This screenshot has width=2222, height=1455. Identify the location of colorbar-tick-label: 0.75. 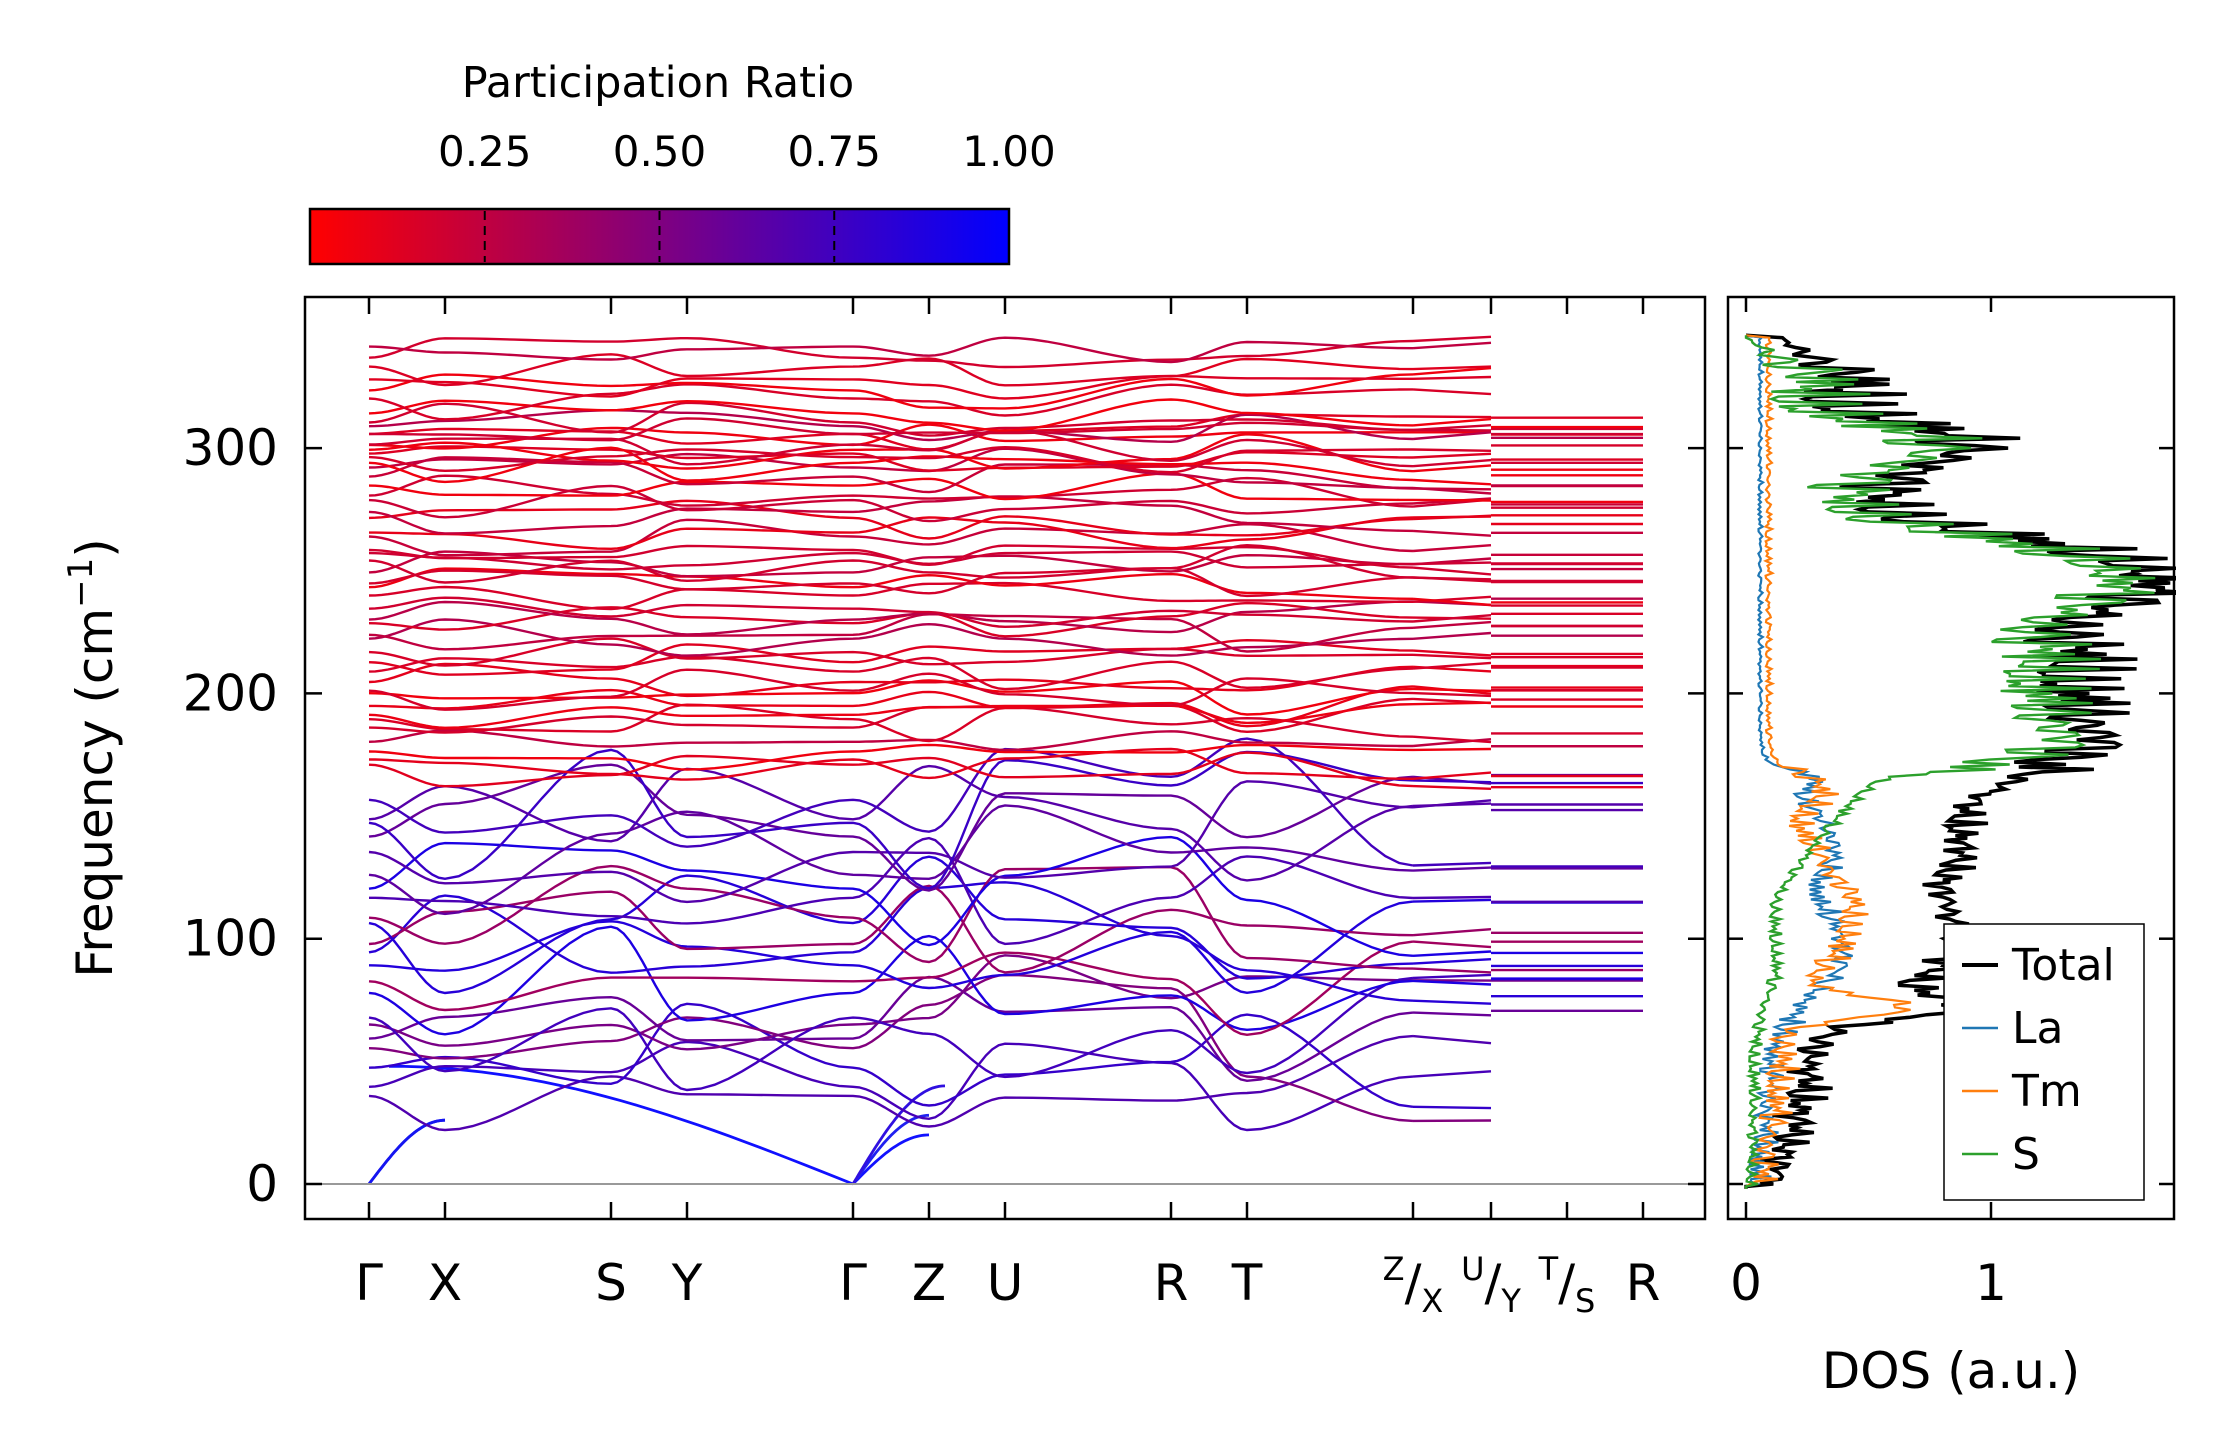
(834, 151).